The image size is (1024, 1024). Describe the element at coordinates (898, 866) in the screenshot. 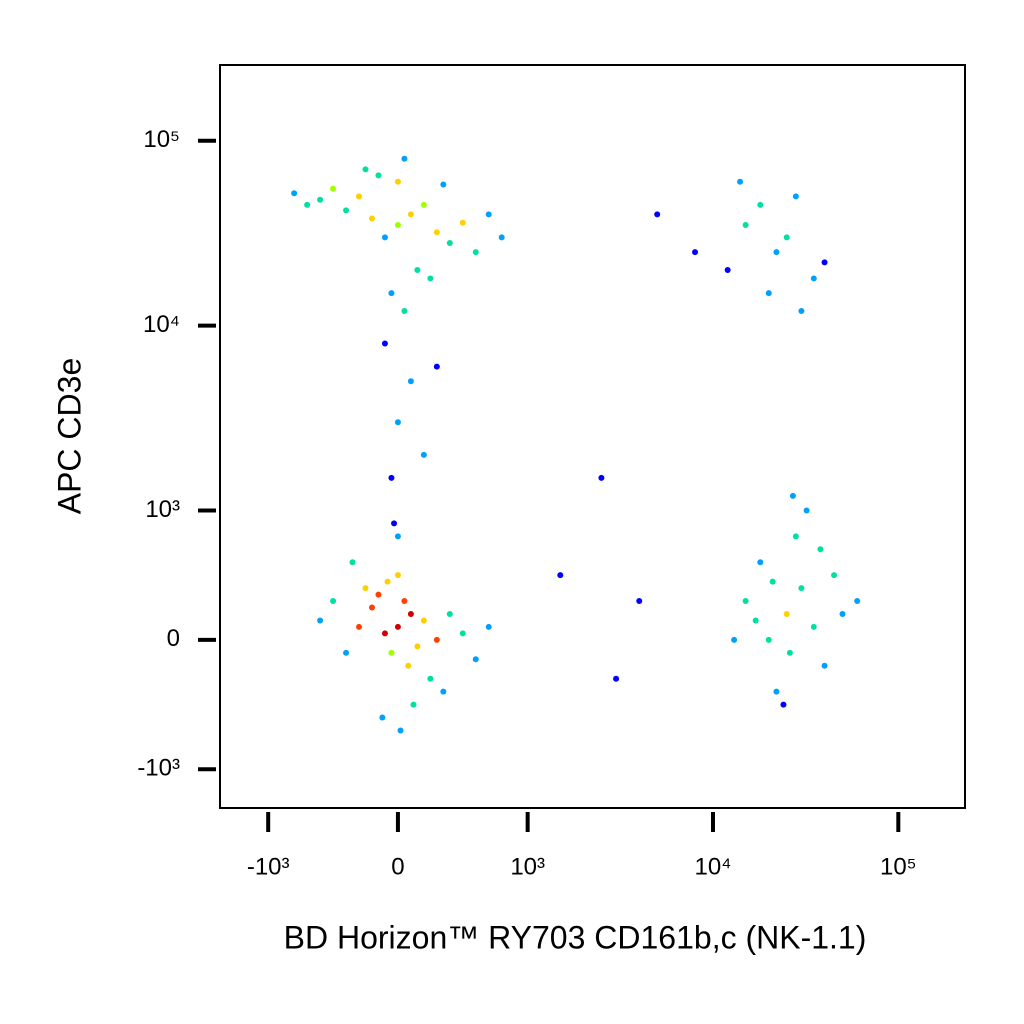

I see `x-tick-label: 10⁵` at that location.